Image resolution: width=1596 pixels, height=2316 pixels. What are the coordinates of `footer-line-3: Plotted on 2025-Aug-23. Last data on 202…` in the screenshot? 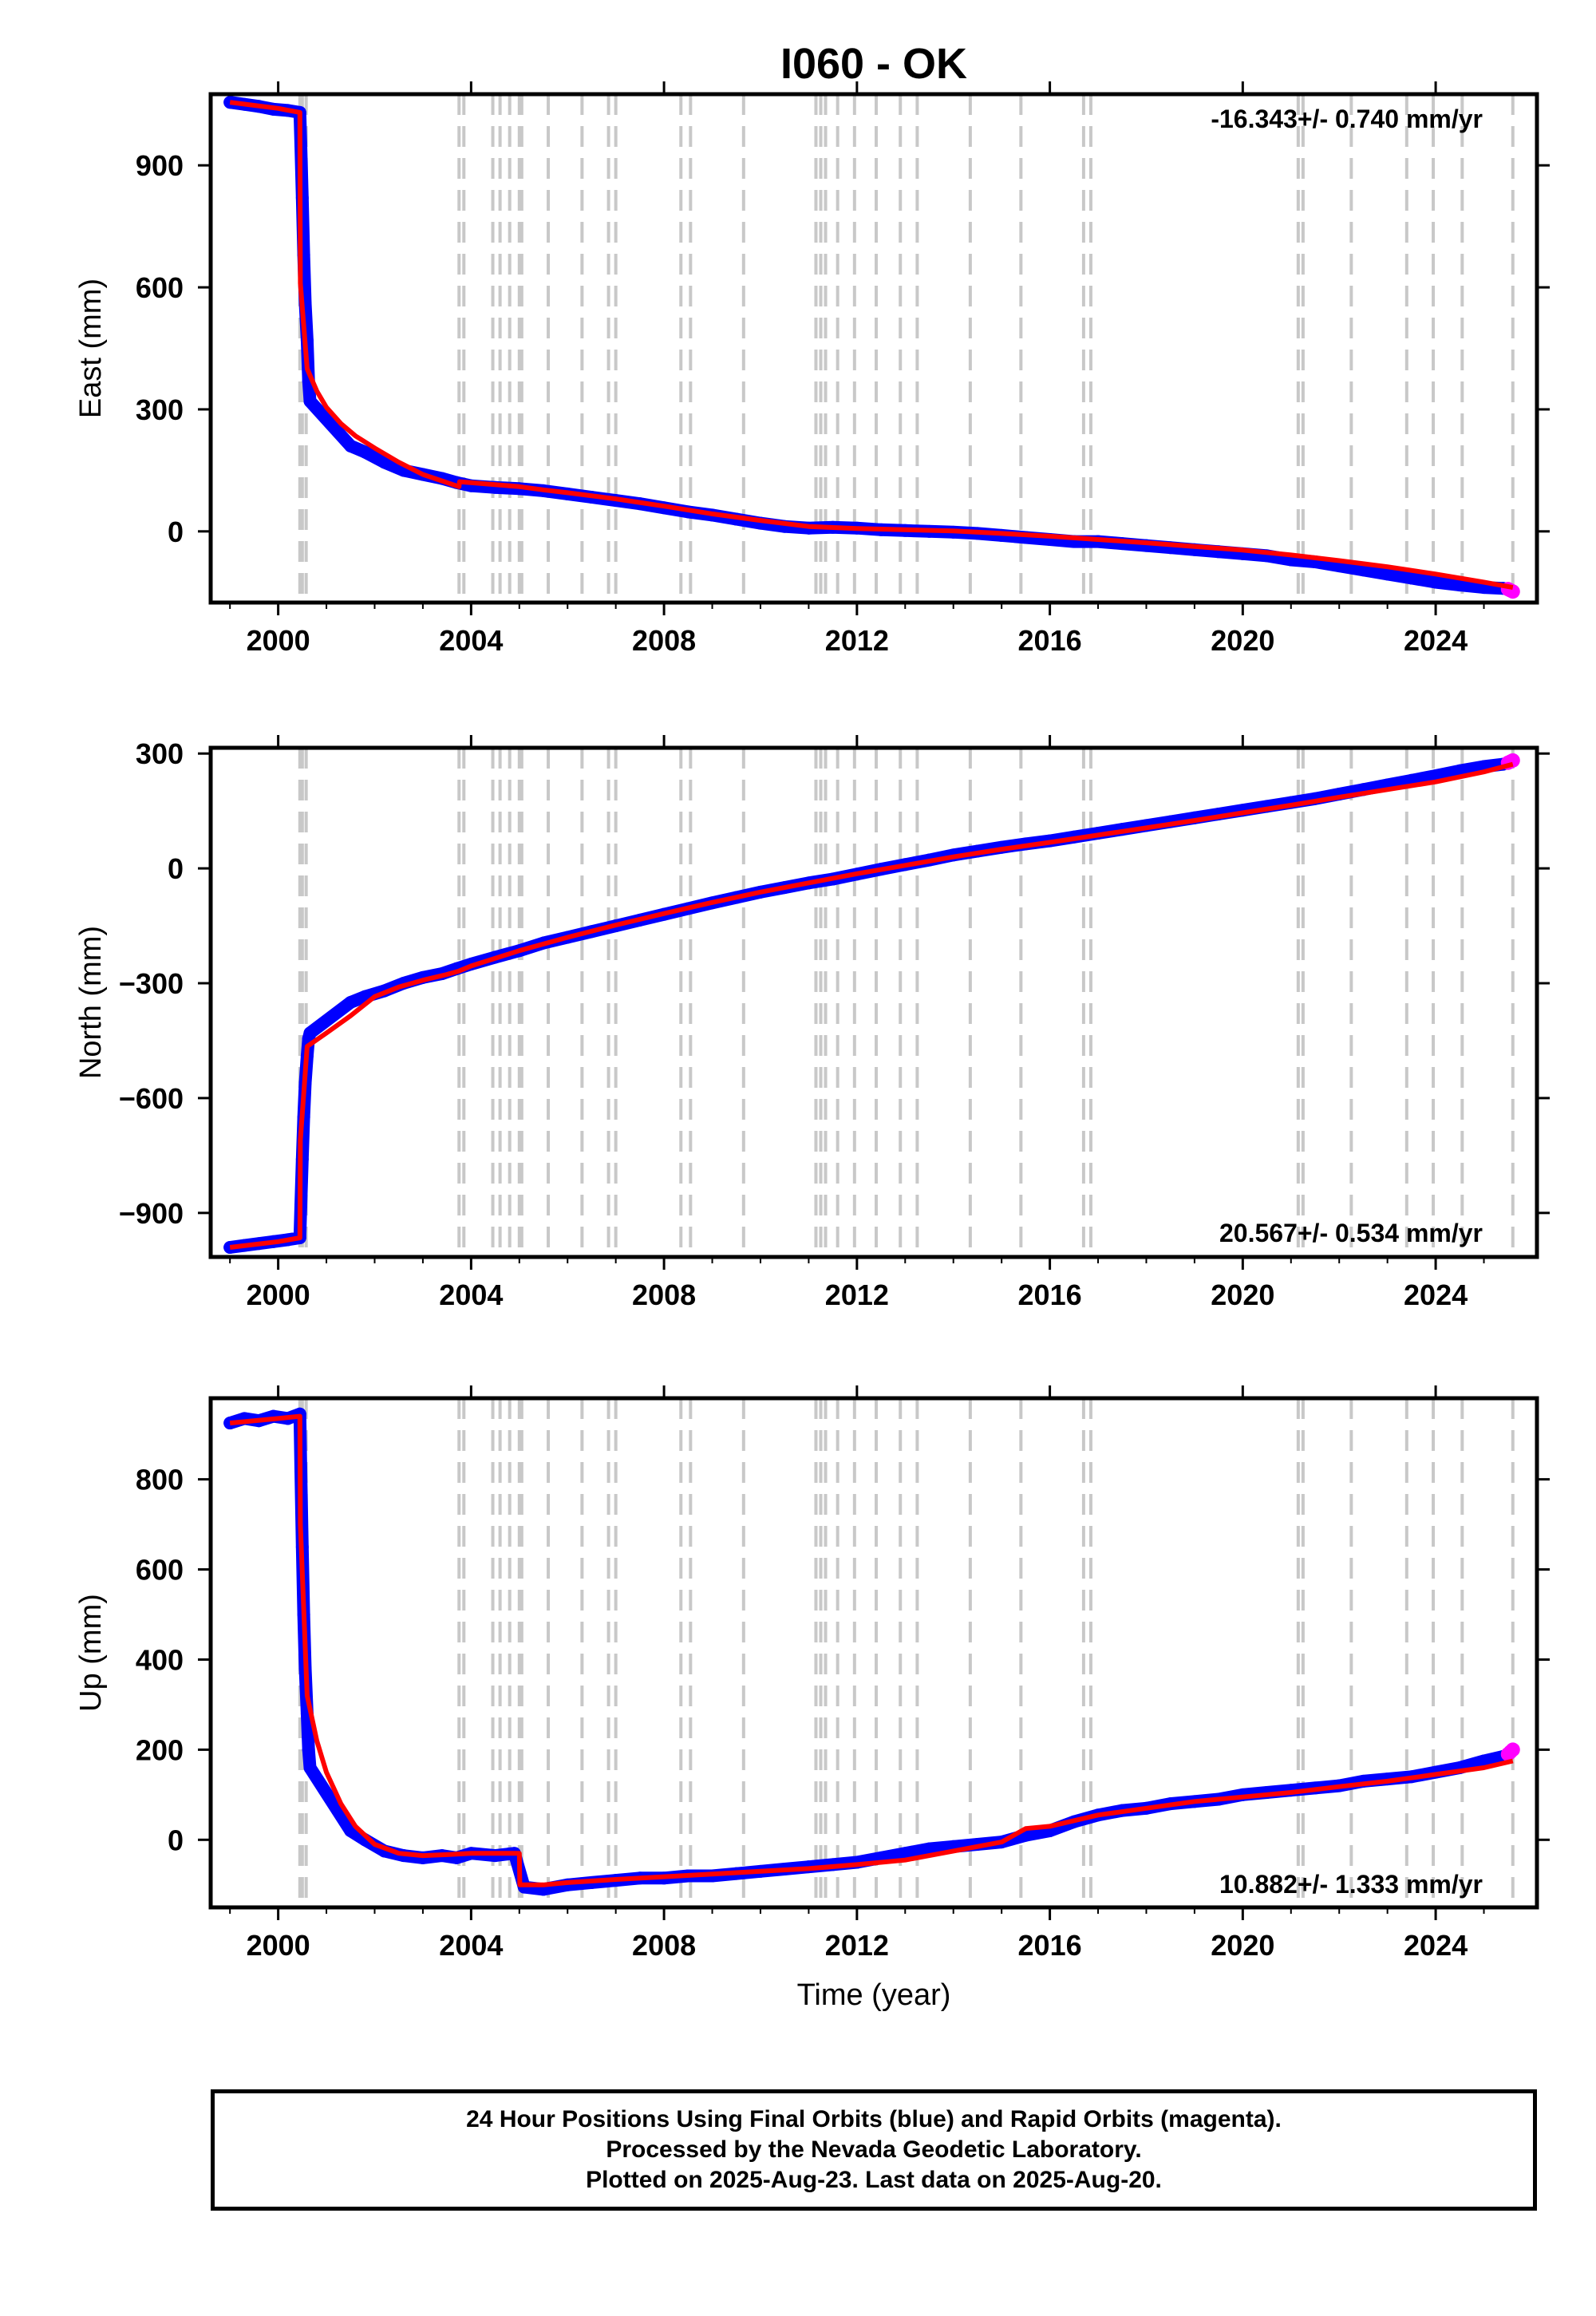 It's located at (874, 2180).